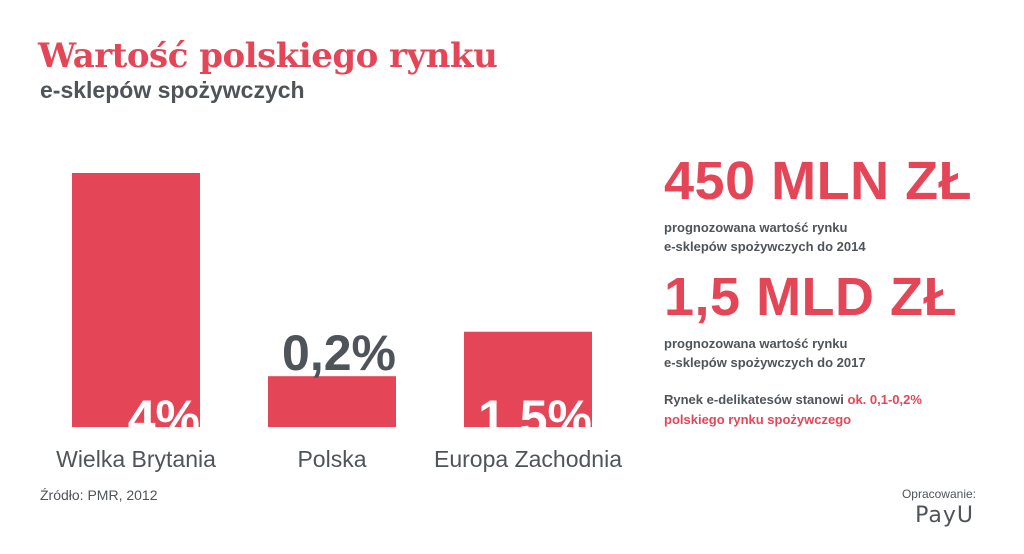 The height and width of the screenshot is (554, 1024). I want to click on note-highlight-market: polskiego rynku spożywczego, so click(758, 419).